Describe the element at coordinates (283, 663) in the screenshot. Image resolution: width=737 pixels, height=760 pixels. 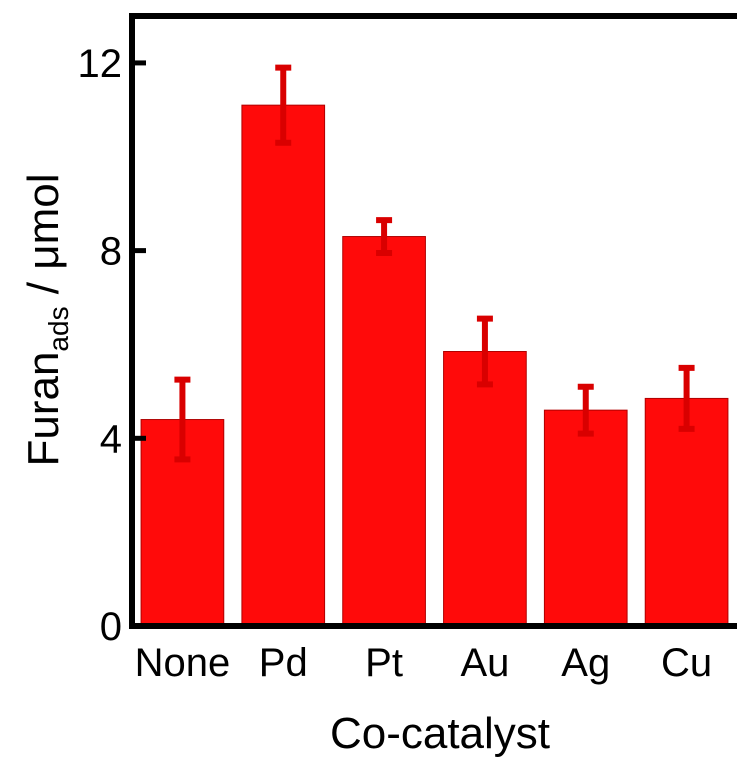
I see `x-tick-label-pd: Pd` at that location.